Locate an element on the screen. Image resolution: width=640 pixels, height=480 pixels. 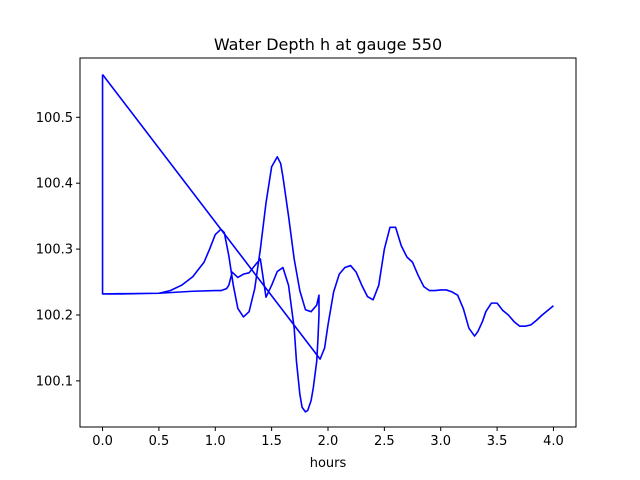
y-tick-label: 100.5 is located at coordinates (54, 118).